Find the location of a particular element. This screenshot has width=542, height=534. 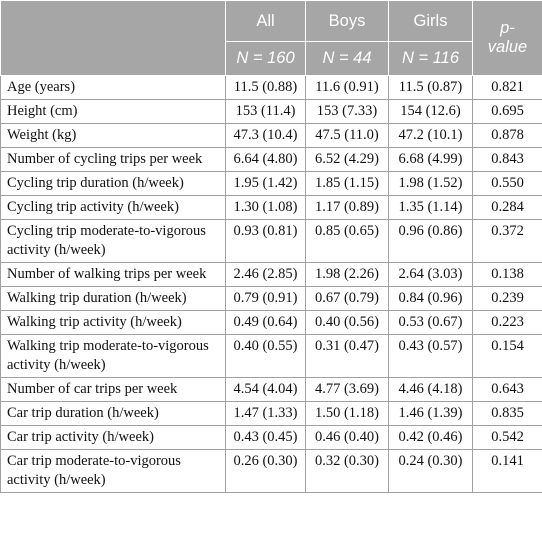

column-header: p-value is located at coordinates (507, 38).